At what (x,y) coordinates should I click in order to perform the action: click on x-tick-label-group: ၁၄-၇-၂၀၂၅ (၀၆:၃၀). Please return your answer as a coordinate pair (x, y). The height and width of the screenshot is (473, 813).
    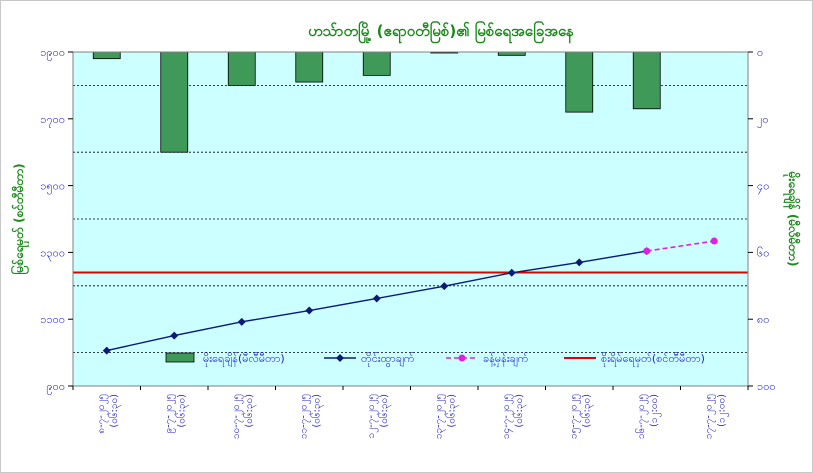
    Looking at the image, I should click on (514, 416).